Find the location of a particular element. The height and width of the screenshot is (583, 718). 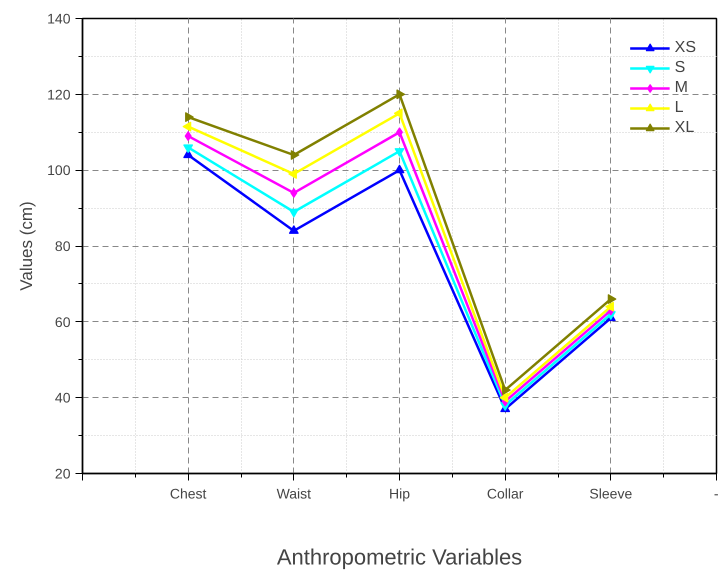

y-tick-label: 100 is located at coordinates (59, 170).